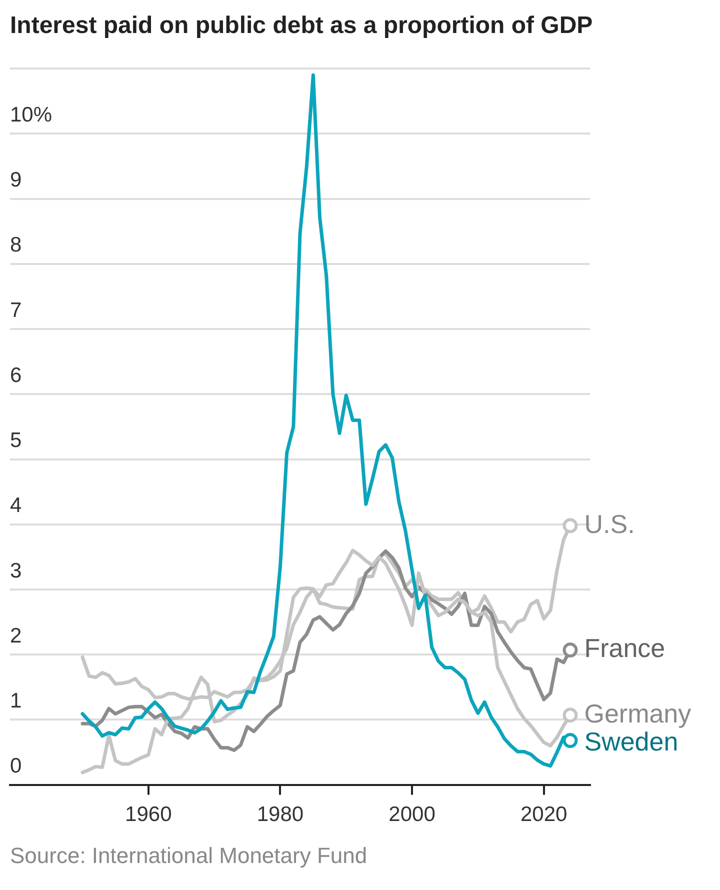 This screenshot has height=890, width=720. What do you see at coordinates (148, 814) in the screenshot?
I see `x-tick-label: 1960` at bounding box center [148, 814].